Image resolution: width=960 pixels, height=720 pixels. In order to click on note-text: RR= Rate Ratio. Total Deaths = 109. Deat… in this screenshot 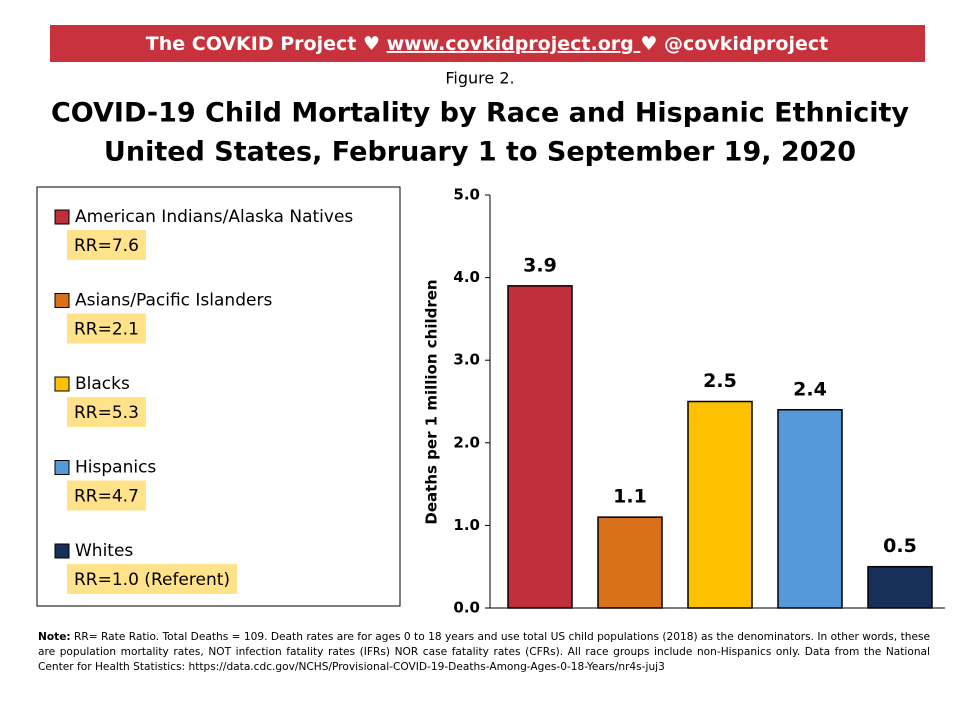, I will do `click(484, 652)`.